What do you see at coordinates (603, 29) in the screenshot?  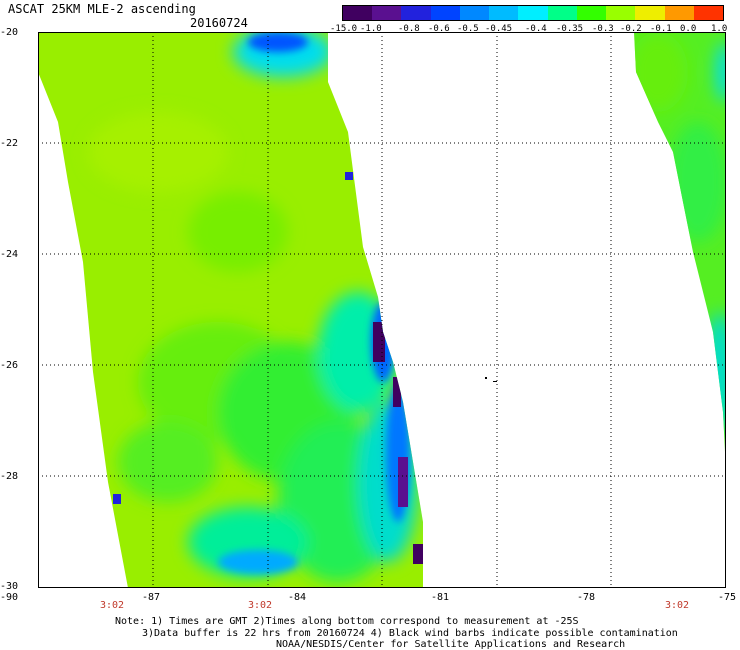 I see `colorbar-tick-label: -0.3` at bounding box center [603, 29].